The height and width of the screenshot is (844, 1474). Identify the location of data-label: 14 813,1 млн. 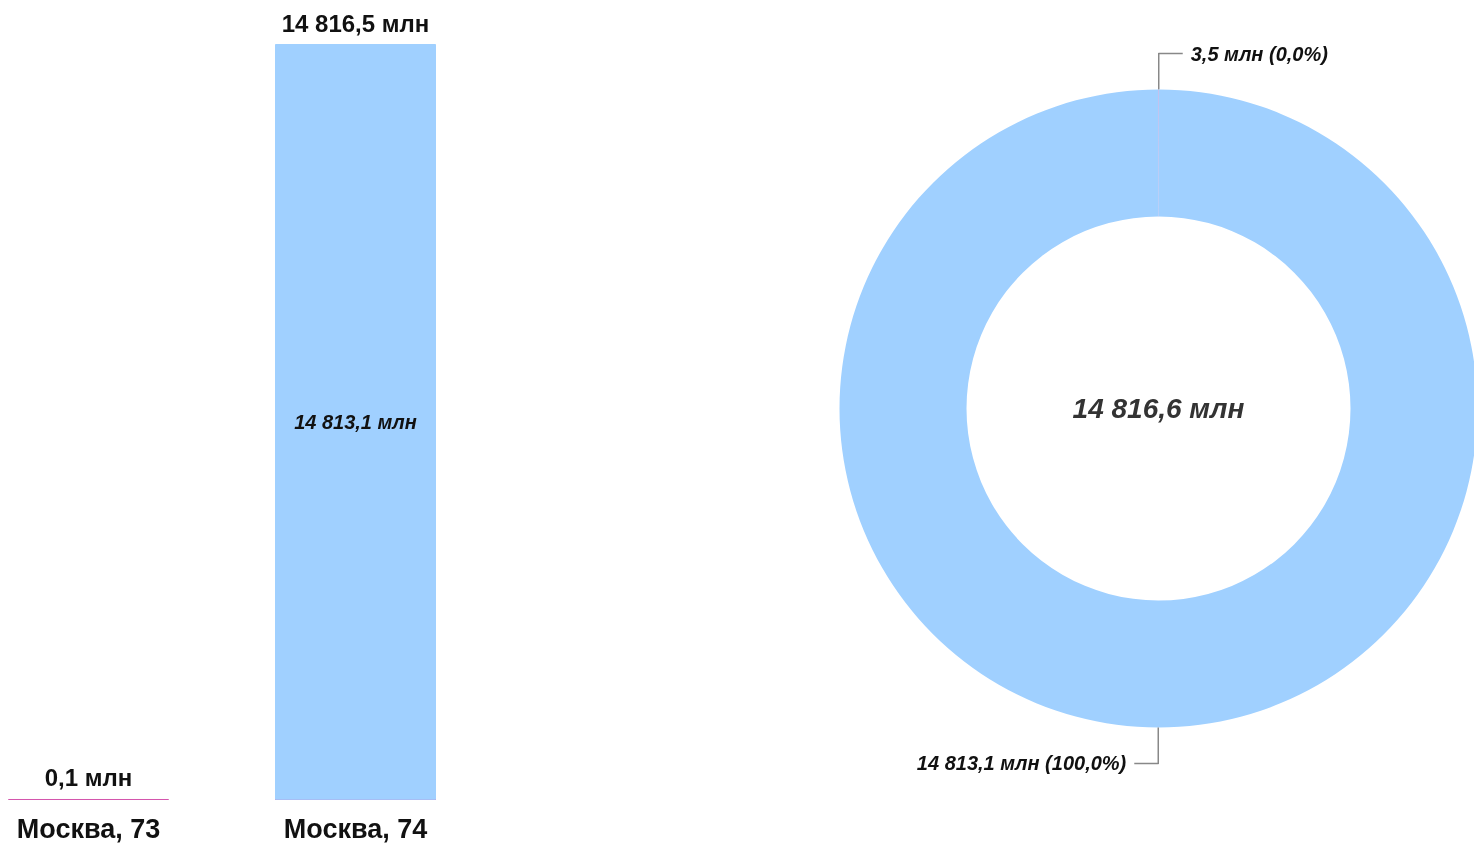
(355, 421).